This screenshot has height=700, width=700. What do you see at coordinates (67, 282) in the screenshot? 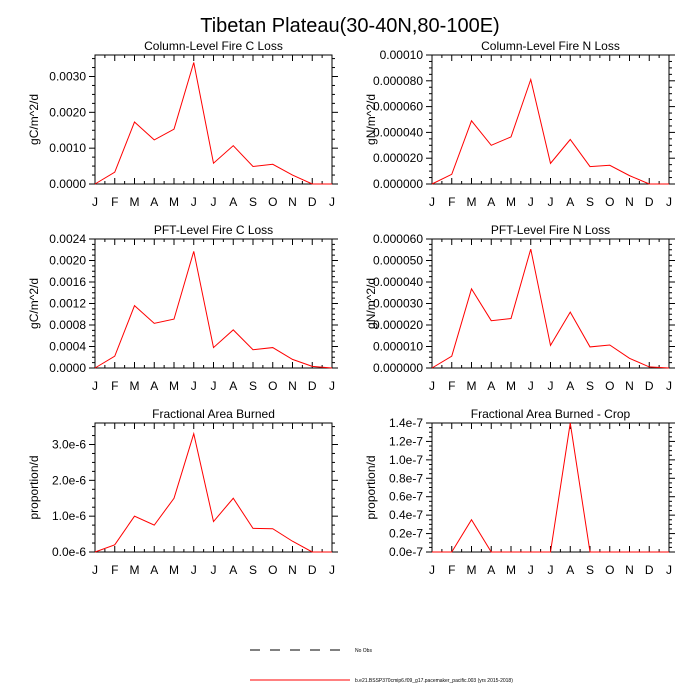
I see `y-tick-label: 0.0016` at bounding box center [67, 282].